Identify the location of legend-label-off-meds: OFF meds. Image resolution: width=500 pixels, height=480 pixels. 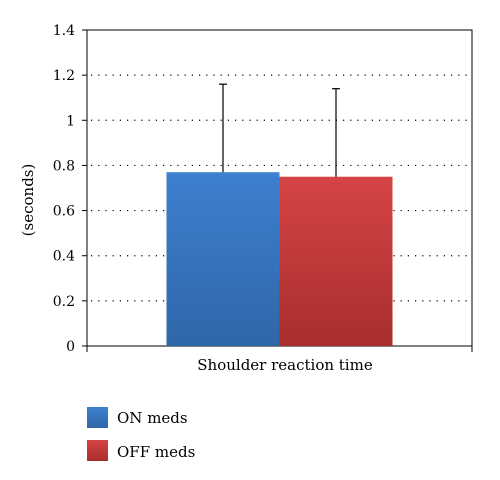
(156, 452).